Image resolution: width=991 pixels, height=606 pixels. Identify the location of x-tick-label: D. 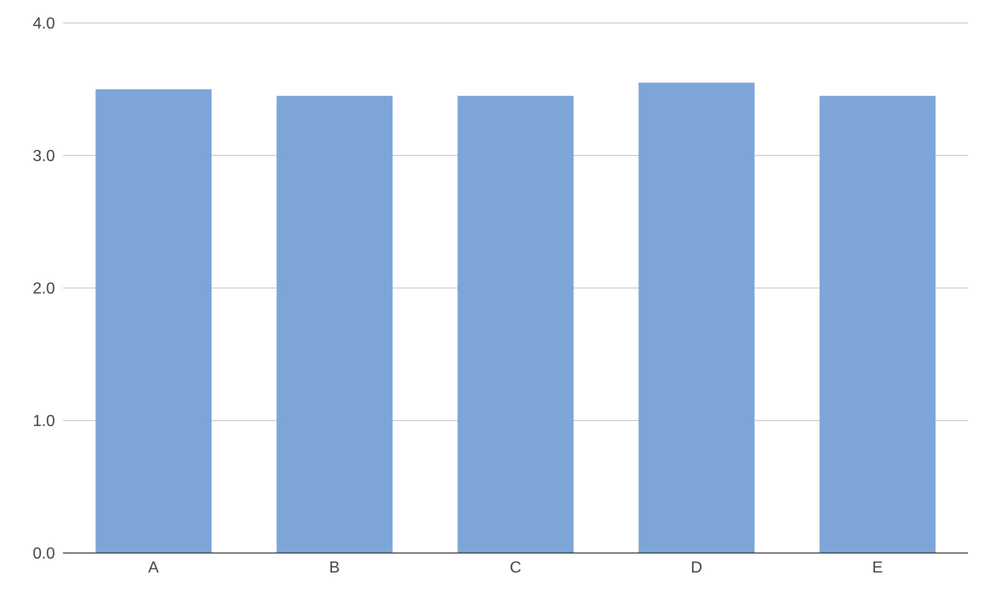
(696, 567).